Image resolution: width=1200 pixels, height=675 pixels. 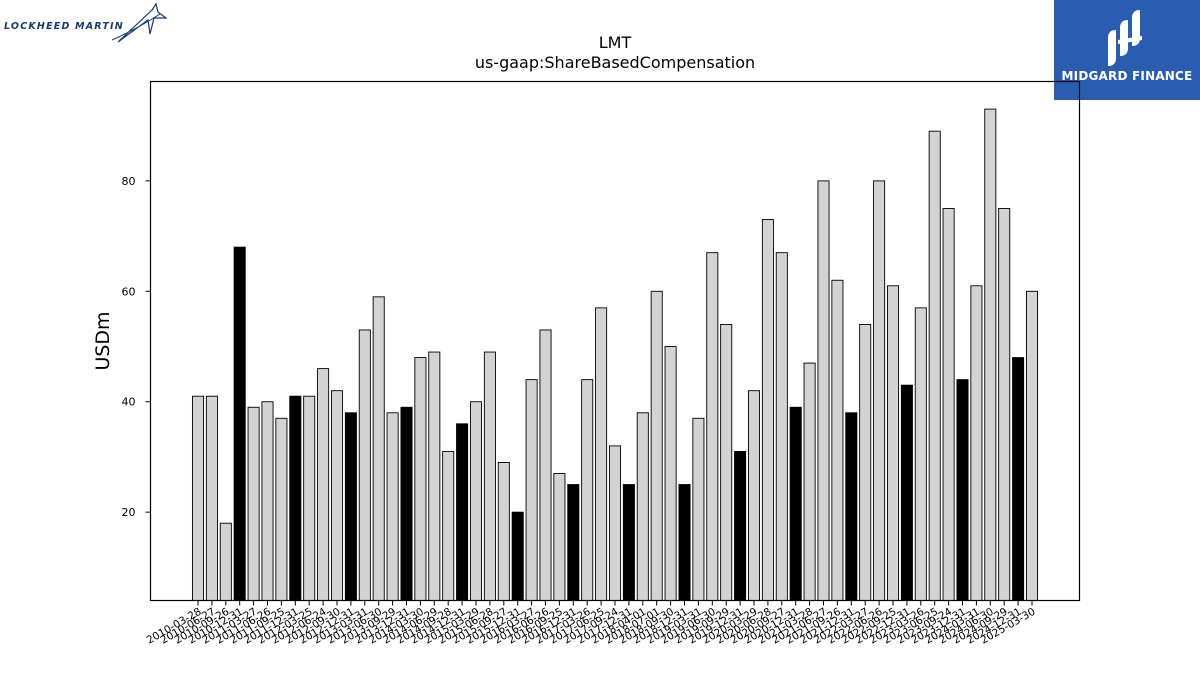 What do you see at coordinates (615, 62) in the screenshot?
I see `chart-subtitle: us-gaap:ShareBasedCompensation` at bounding box center [615, 62].